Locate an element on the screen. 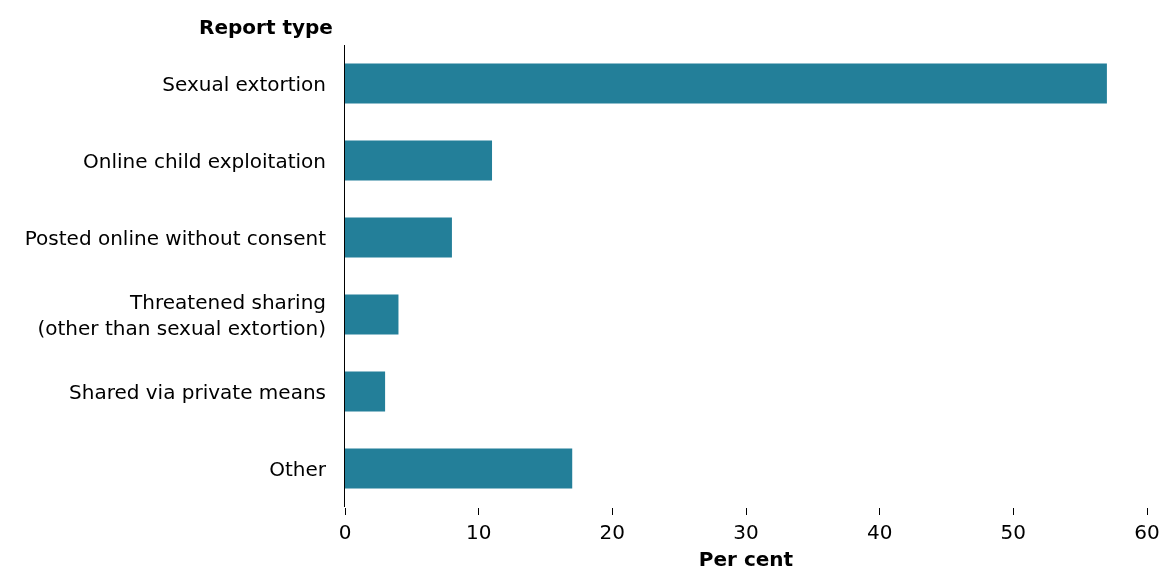 This screenshot has width=1162, height=577. x-tick-label: 60 is located at coordinates (1147, 532).